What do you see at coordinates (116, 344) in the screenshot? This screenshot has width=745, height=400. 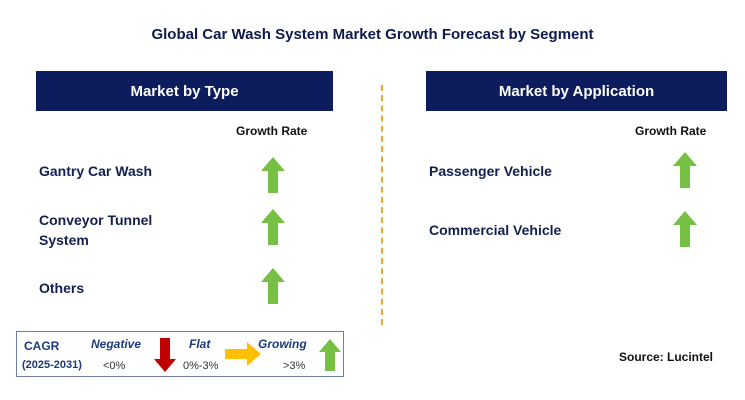 I see `legend-negative-label: Negative` at bounding box center [116, 344].